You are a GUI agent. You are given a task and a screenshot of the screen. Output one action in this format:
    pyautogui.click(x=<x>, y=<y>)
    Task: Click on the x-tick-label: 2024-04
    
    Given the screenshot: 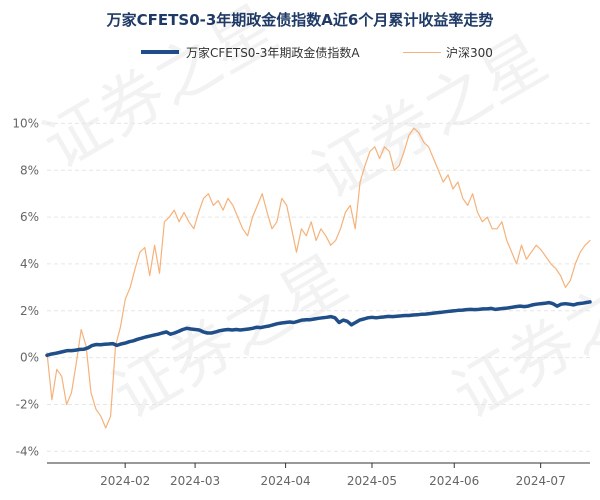 What is the action you would take?
    pyautogui.click(x=286, y=481)
    